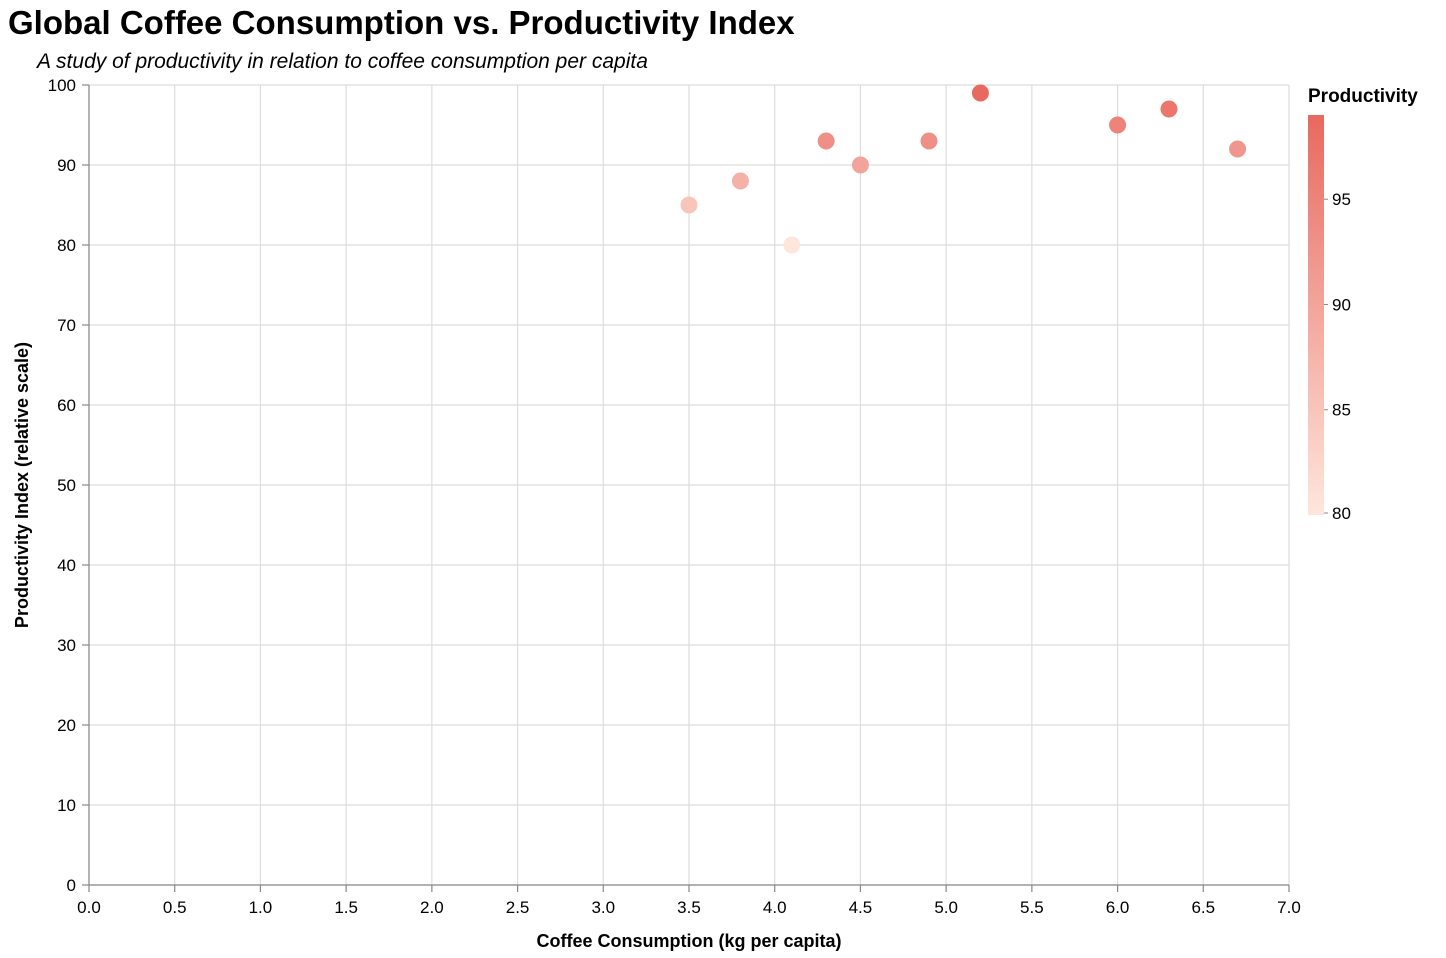  I want to click on y-tick-label: 60, so click(66, 405).